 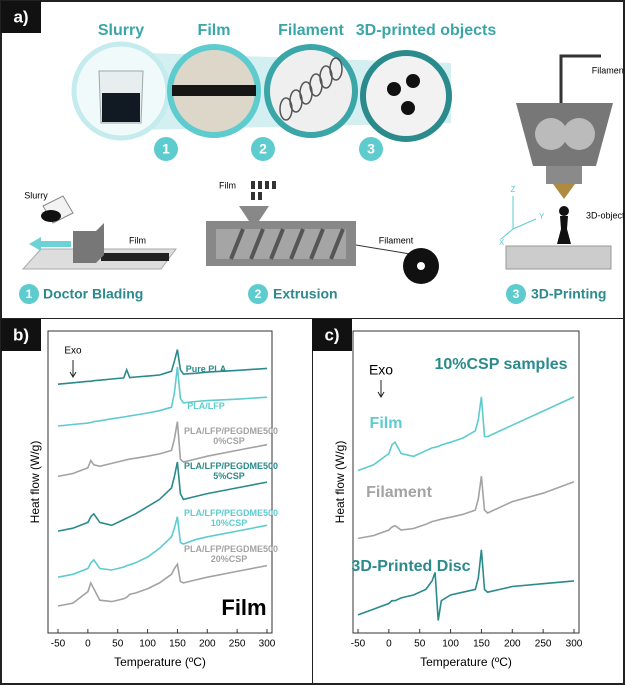 I want to click on part-label: 3D-object, so click(x=605, y=215).